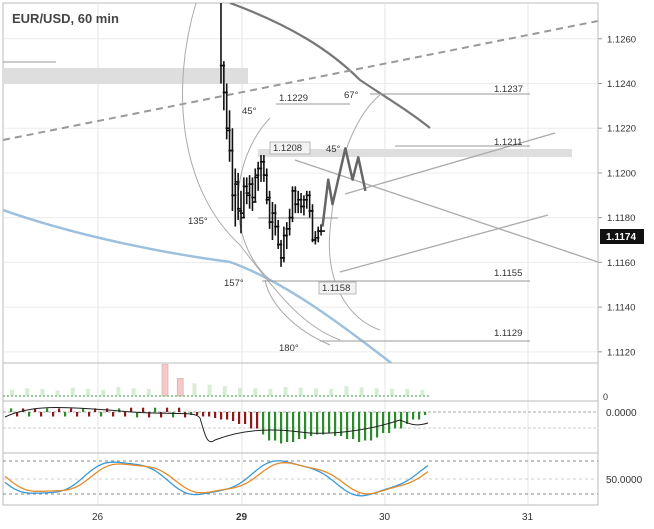 The width and height of the screenshot is (654, 529). I want to click on level-label-1229: 1.1229, so click(293, 98).